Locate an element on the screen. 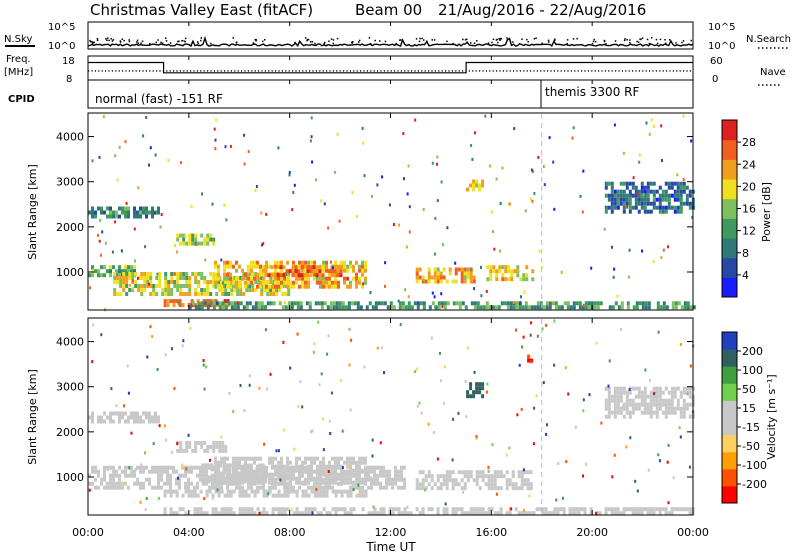  velocity-colorbar-tick-label: 50 is located at coordinates (749, 389).